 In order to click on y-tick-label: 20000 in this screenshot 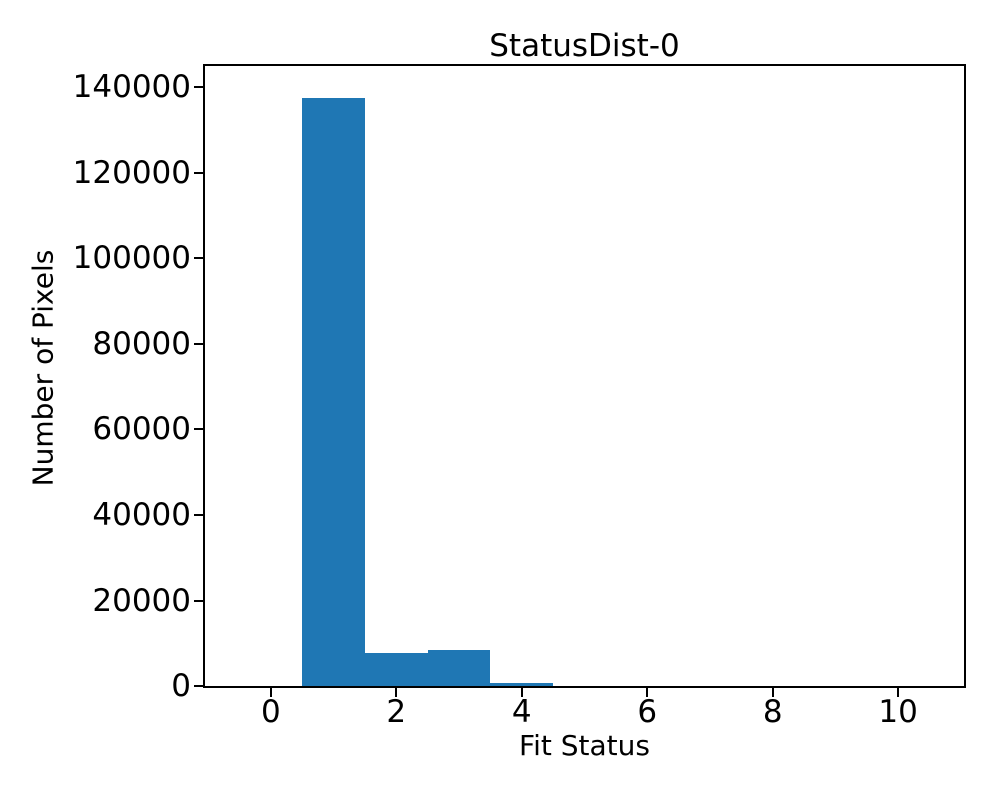, I will do `click(141, 600)`.